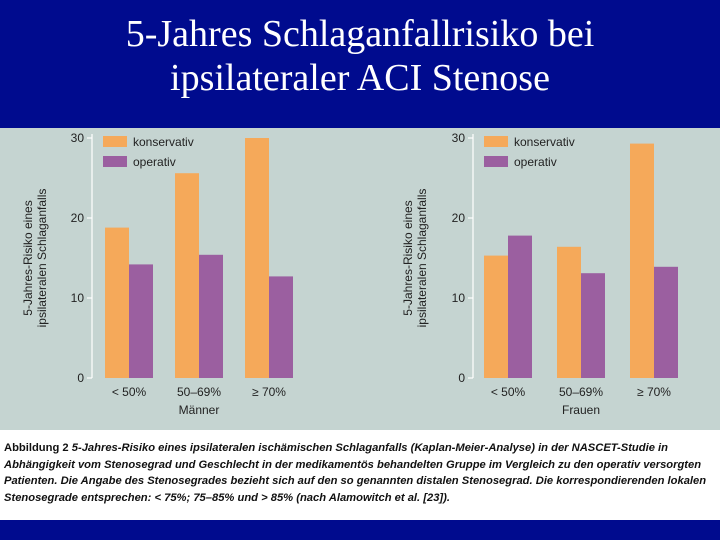  Describe the element at coordinates (80, 378) in the screenshot. I see `chart-1-y-tick-label: 0` at that location.